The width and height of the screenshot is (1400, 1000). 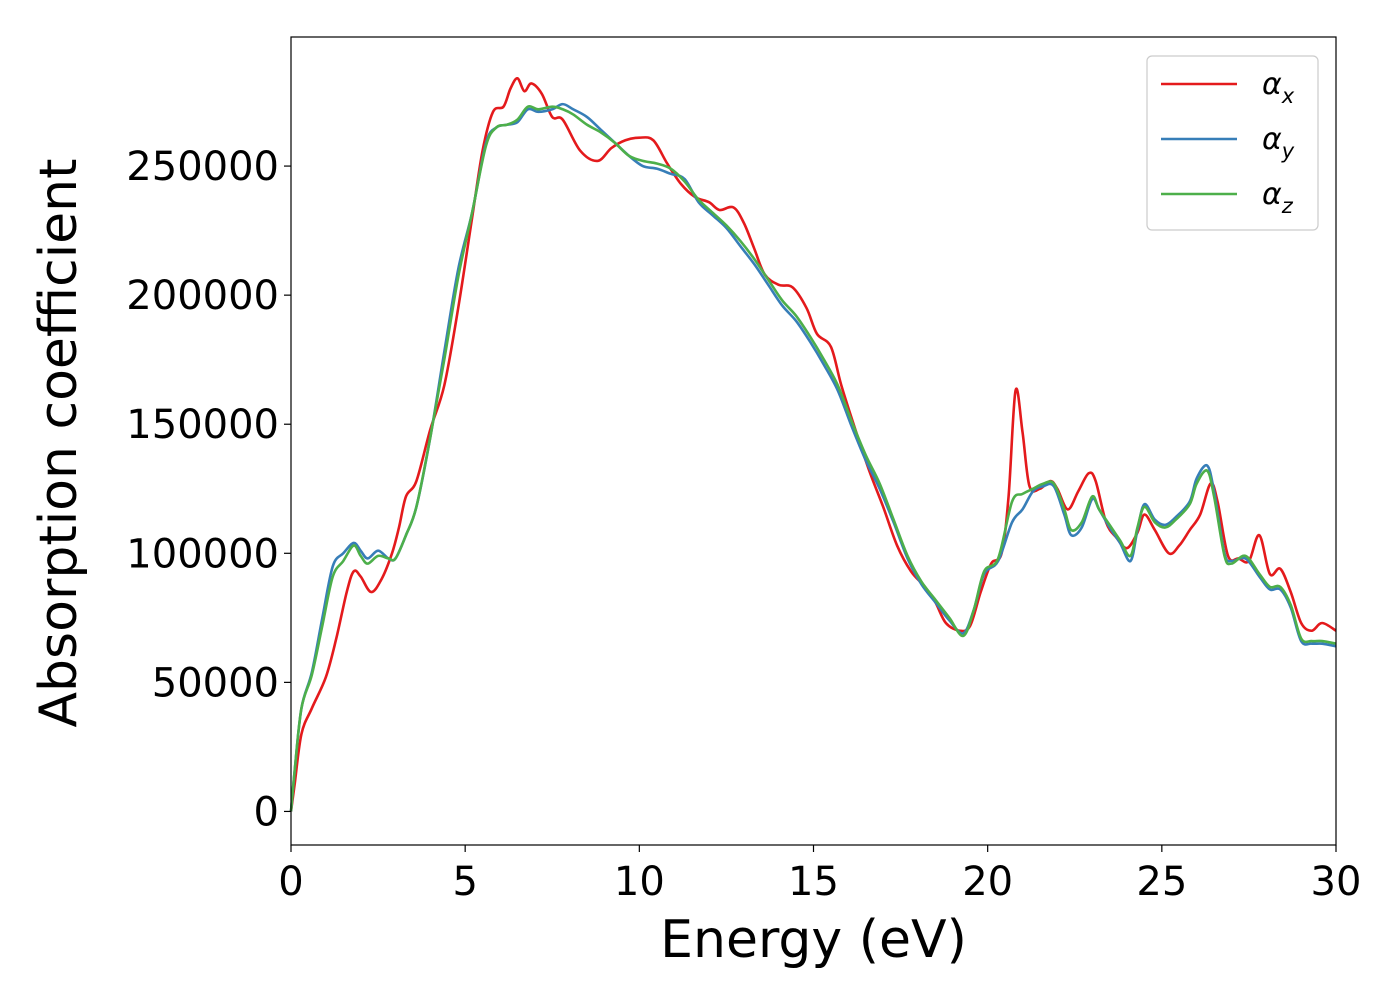 What do you see at coordinates (202, 554) in the screenshot?
I see `y-tick-label: 100000` at bounding box center [202, 554].